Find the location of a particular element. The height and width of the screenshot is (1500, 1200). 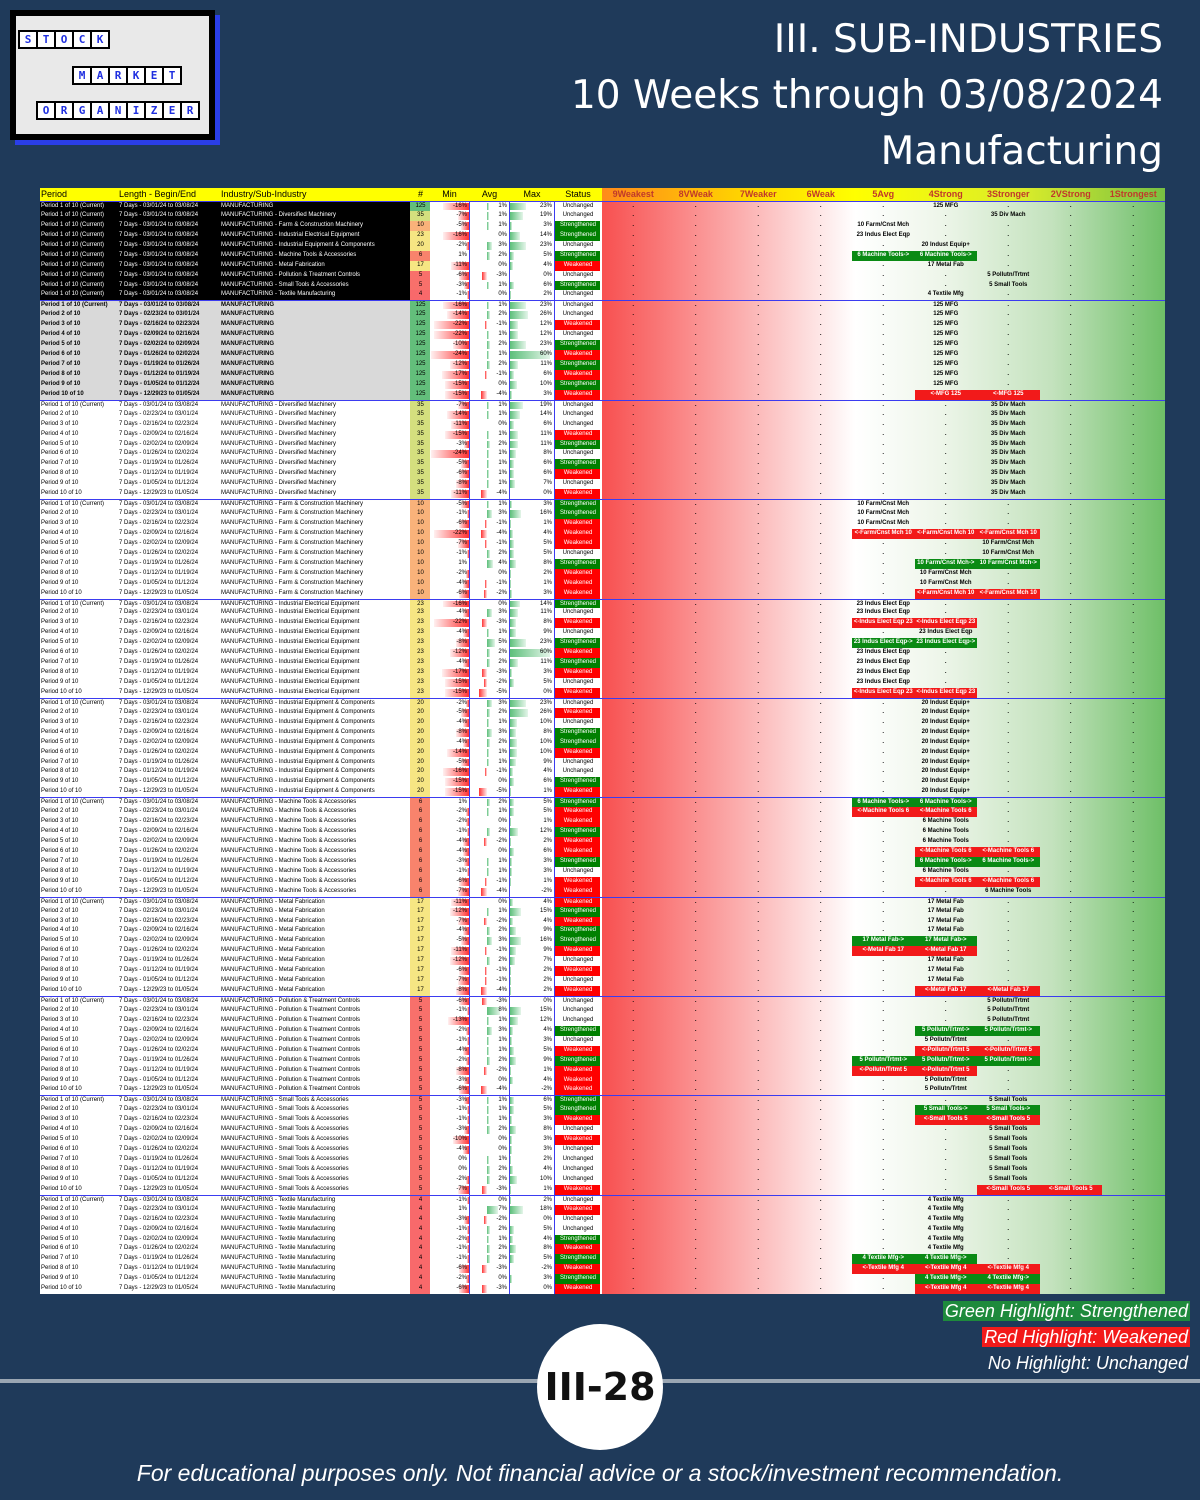

length-cell: 7 Days - 01/19/24 to 01/26/24 is located at coordinates (159, 860).